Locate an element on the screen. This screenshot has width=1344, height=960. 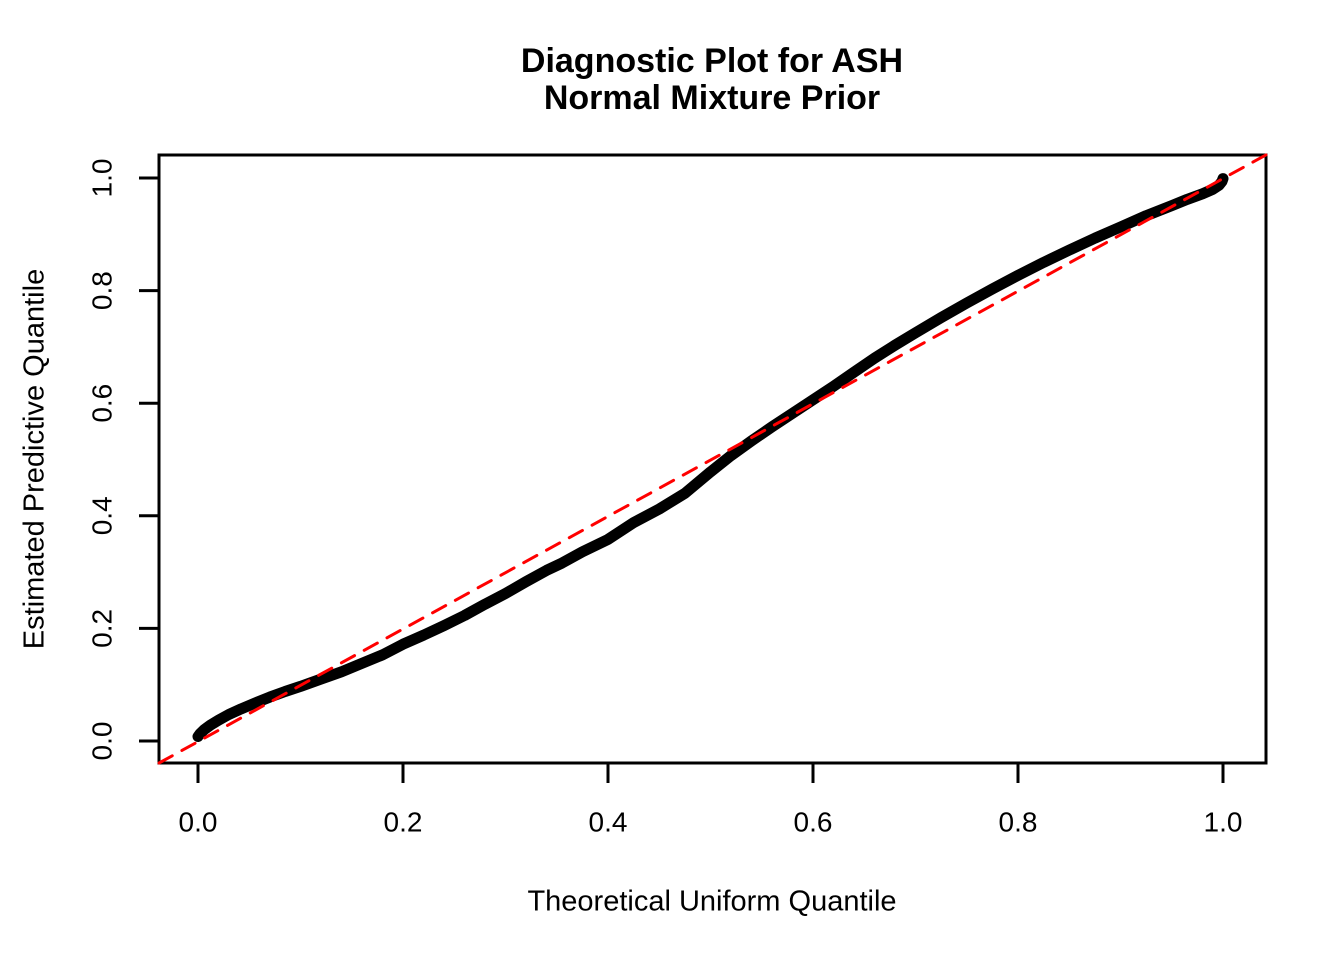
x-tick-label: 0.0 is located at coordinates (198, 821).